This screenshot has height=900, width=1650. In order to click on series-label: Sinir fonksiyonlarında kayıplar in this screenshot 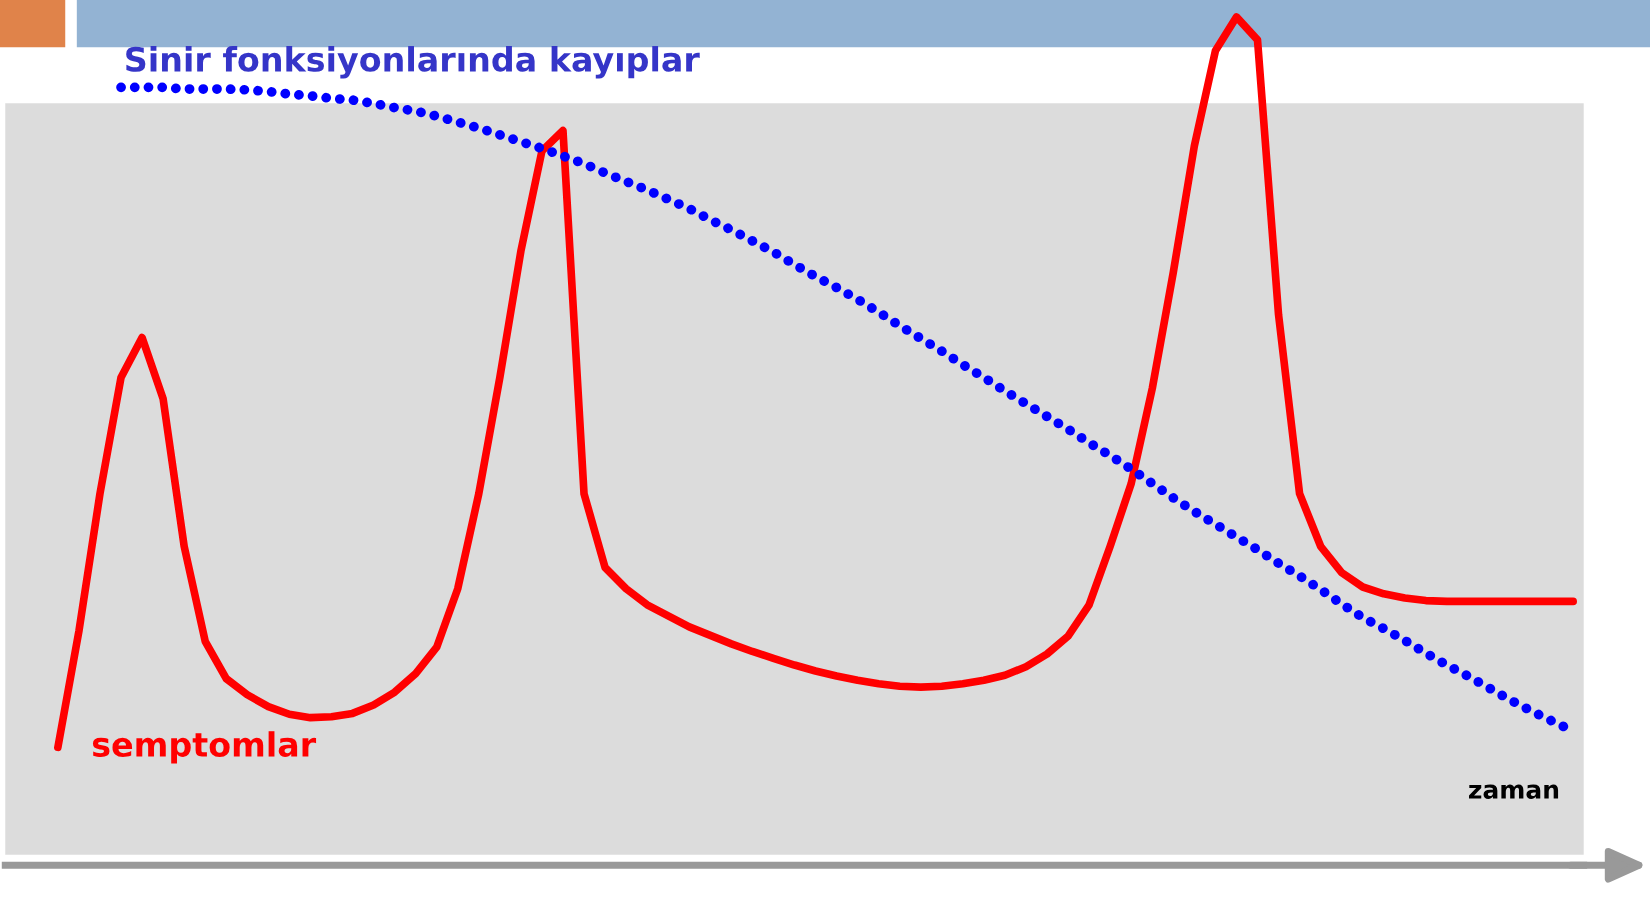, I will do `click(413, 62)`.